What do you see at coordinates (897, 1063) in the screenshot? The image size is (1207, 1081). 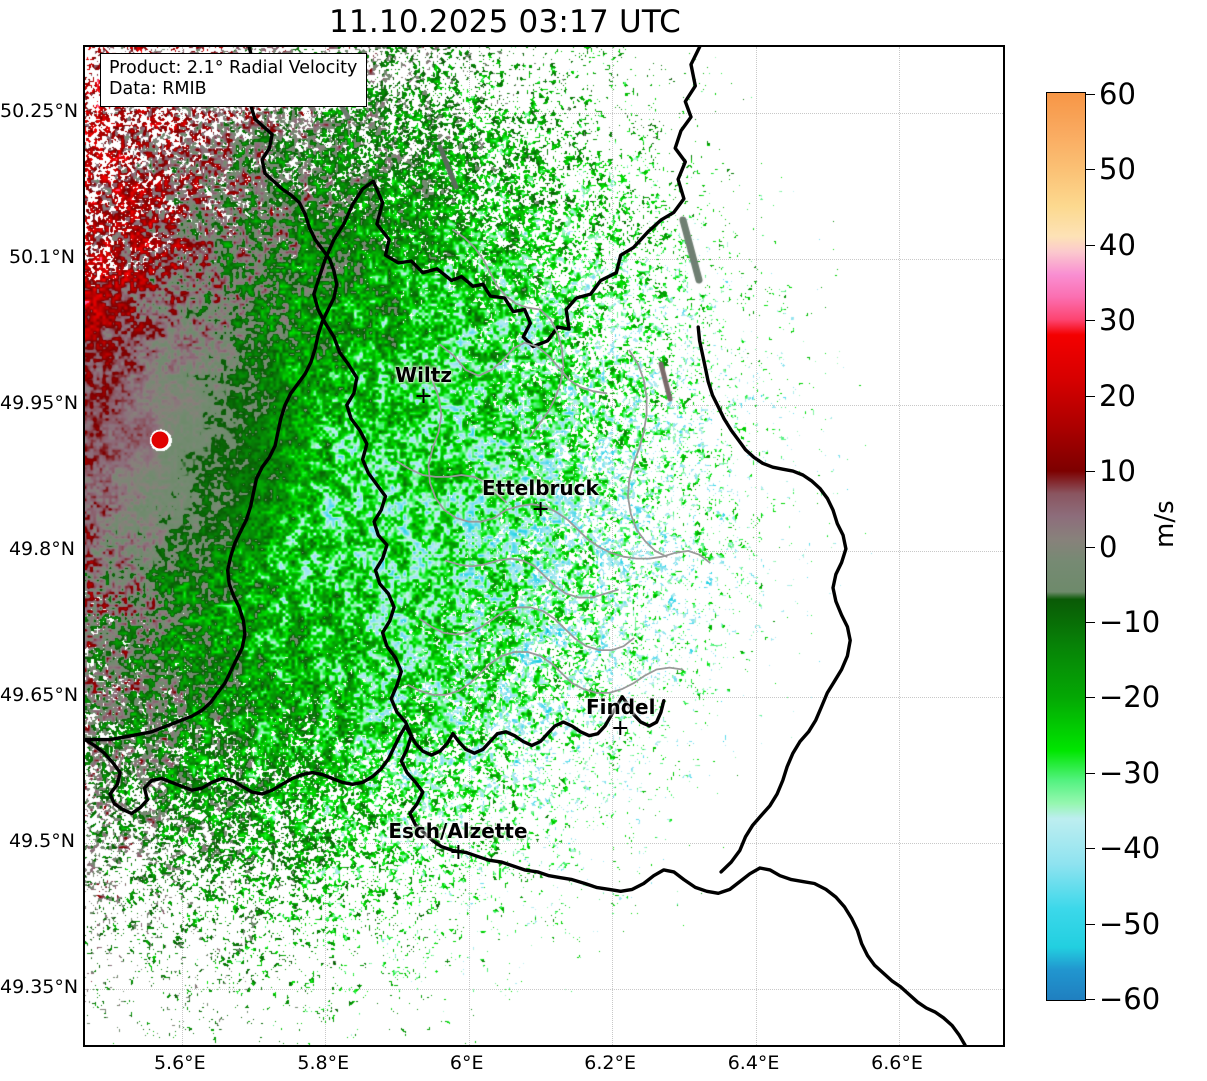 I see `x-axis-tick-label: 6.6°E` at bounding box center [897, 1063].